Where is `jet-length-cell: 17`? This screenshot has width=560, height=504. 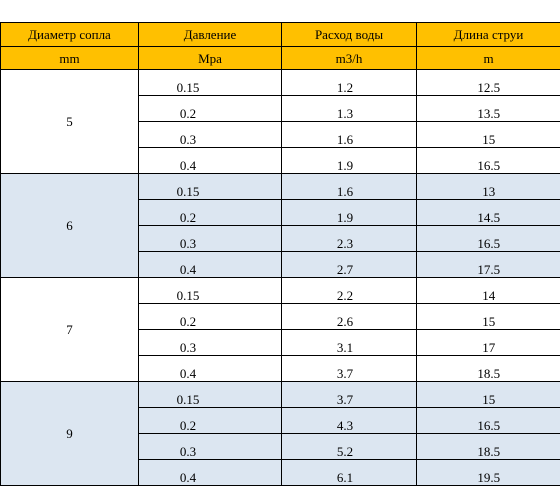 jet-length-cell: 17 is located at coordinates (488, 342).